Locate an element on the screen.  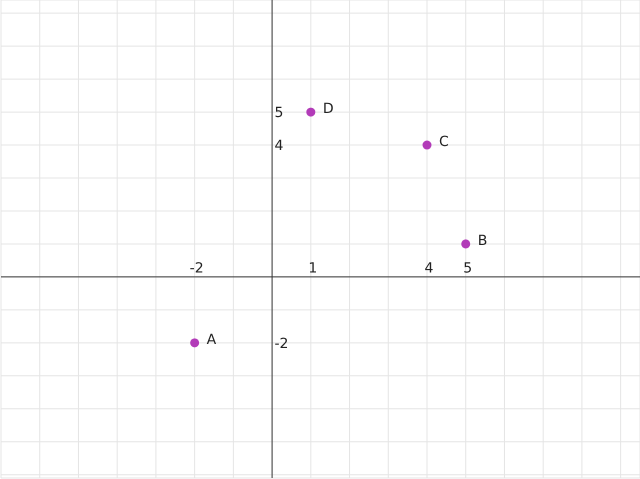
annotation: C is located at coordinates (444, 142).